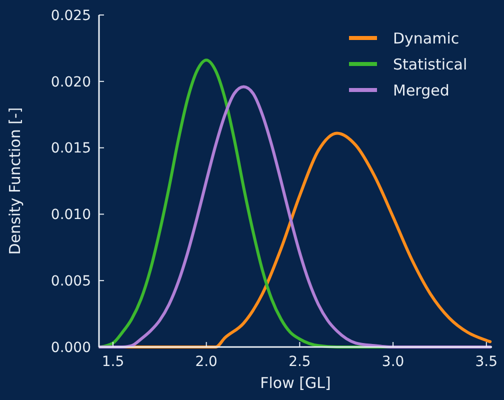 The image size is (504, 400). I want to click on x-tick-label: 2.5, so click(299, 362).